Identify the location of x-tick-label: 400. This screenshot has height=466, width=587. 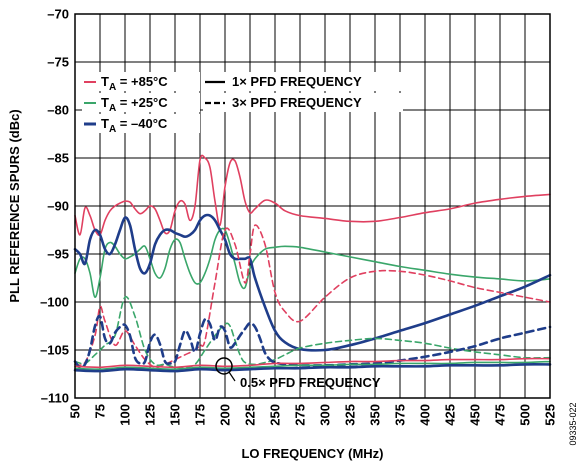
(425, 415).